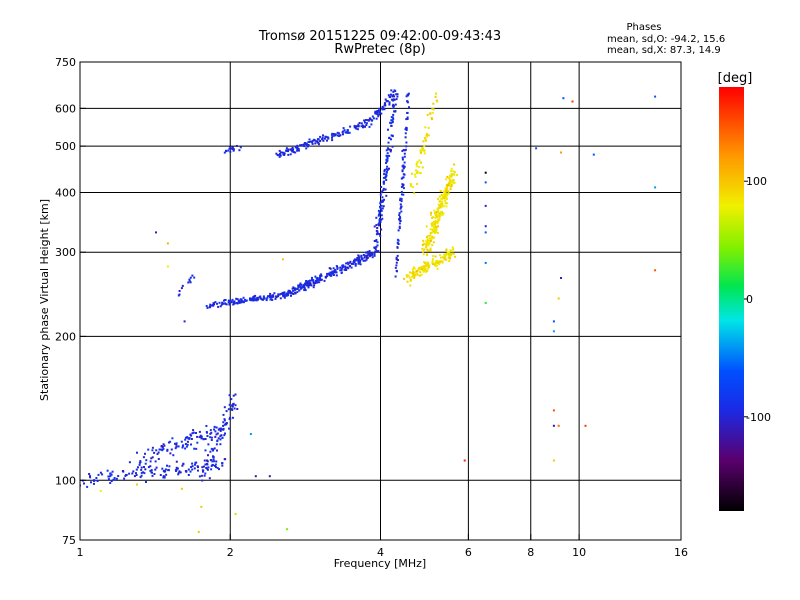  What do you see at coordinates (579, 552) in the screenshot?
I see `x-tick-label: 10` at bounding box center [579, 552].